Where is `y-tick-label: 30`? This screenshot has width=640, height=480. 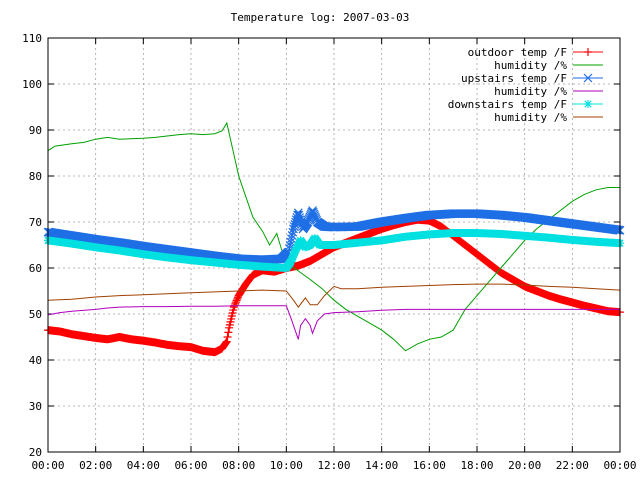
y-tick-label: 30 is located at coordinates (35, 406).